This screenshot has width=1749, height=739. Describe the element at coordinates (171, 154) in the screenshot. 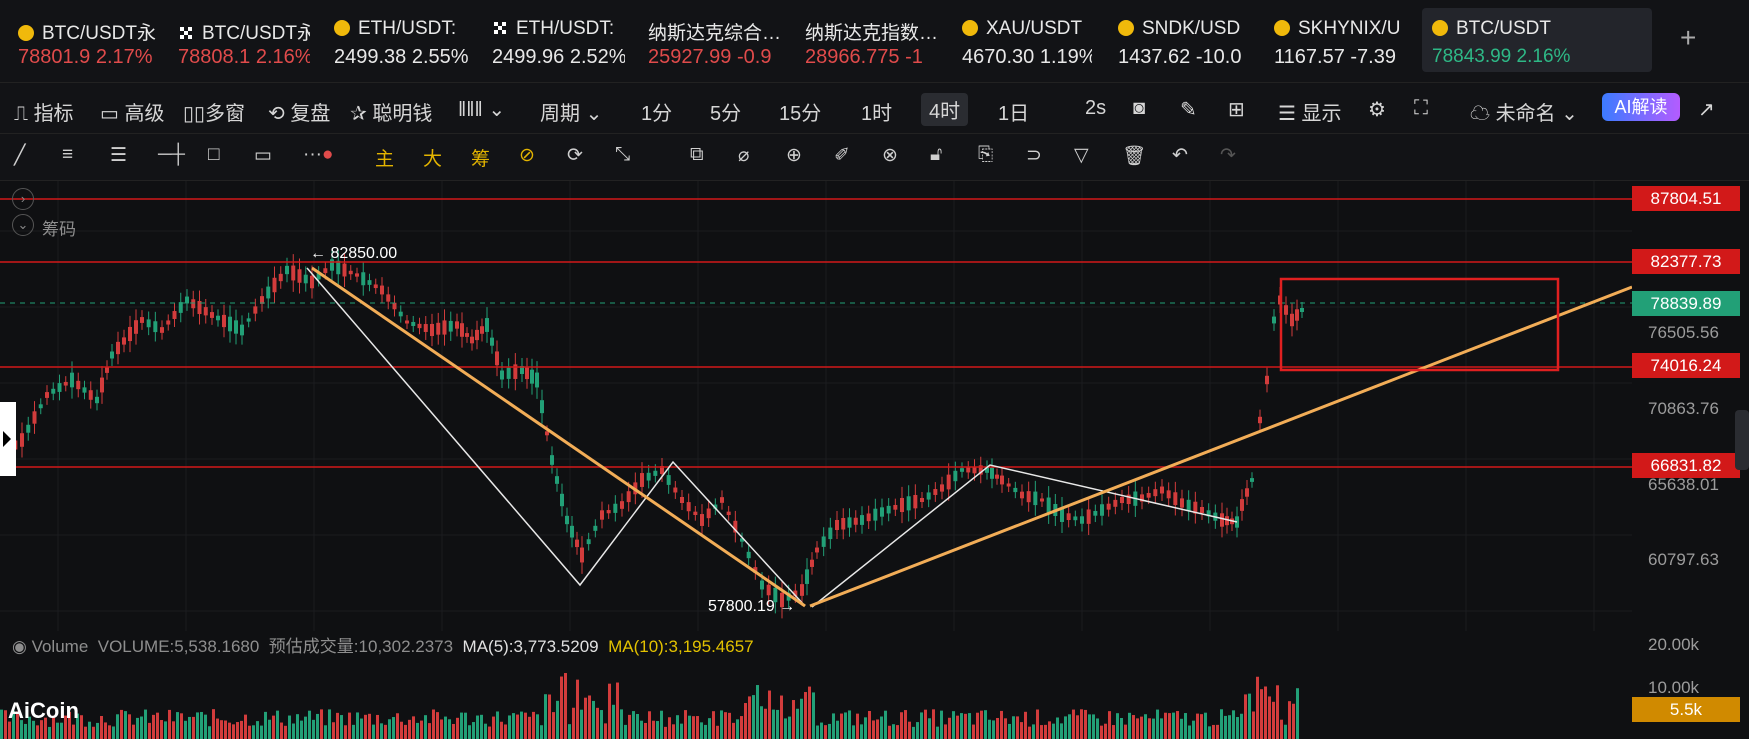

I see `horizontal-line-icon: ─┼` at that location.